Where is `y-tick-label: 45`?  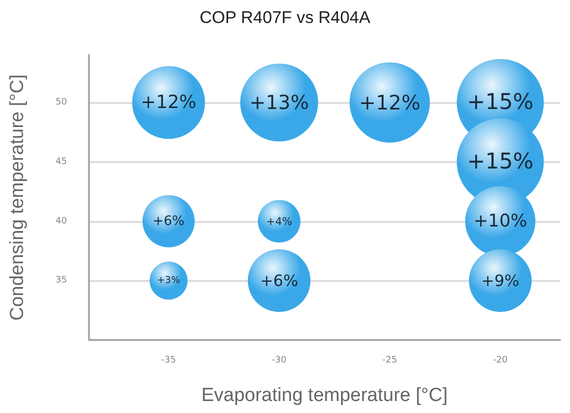
y-tick-label: 45 is located at coordinates (61, 161).